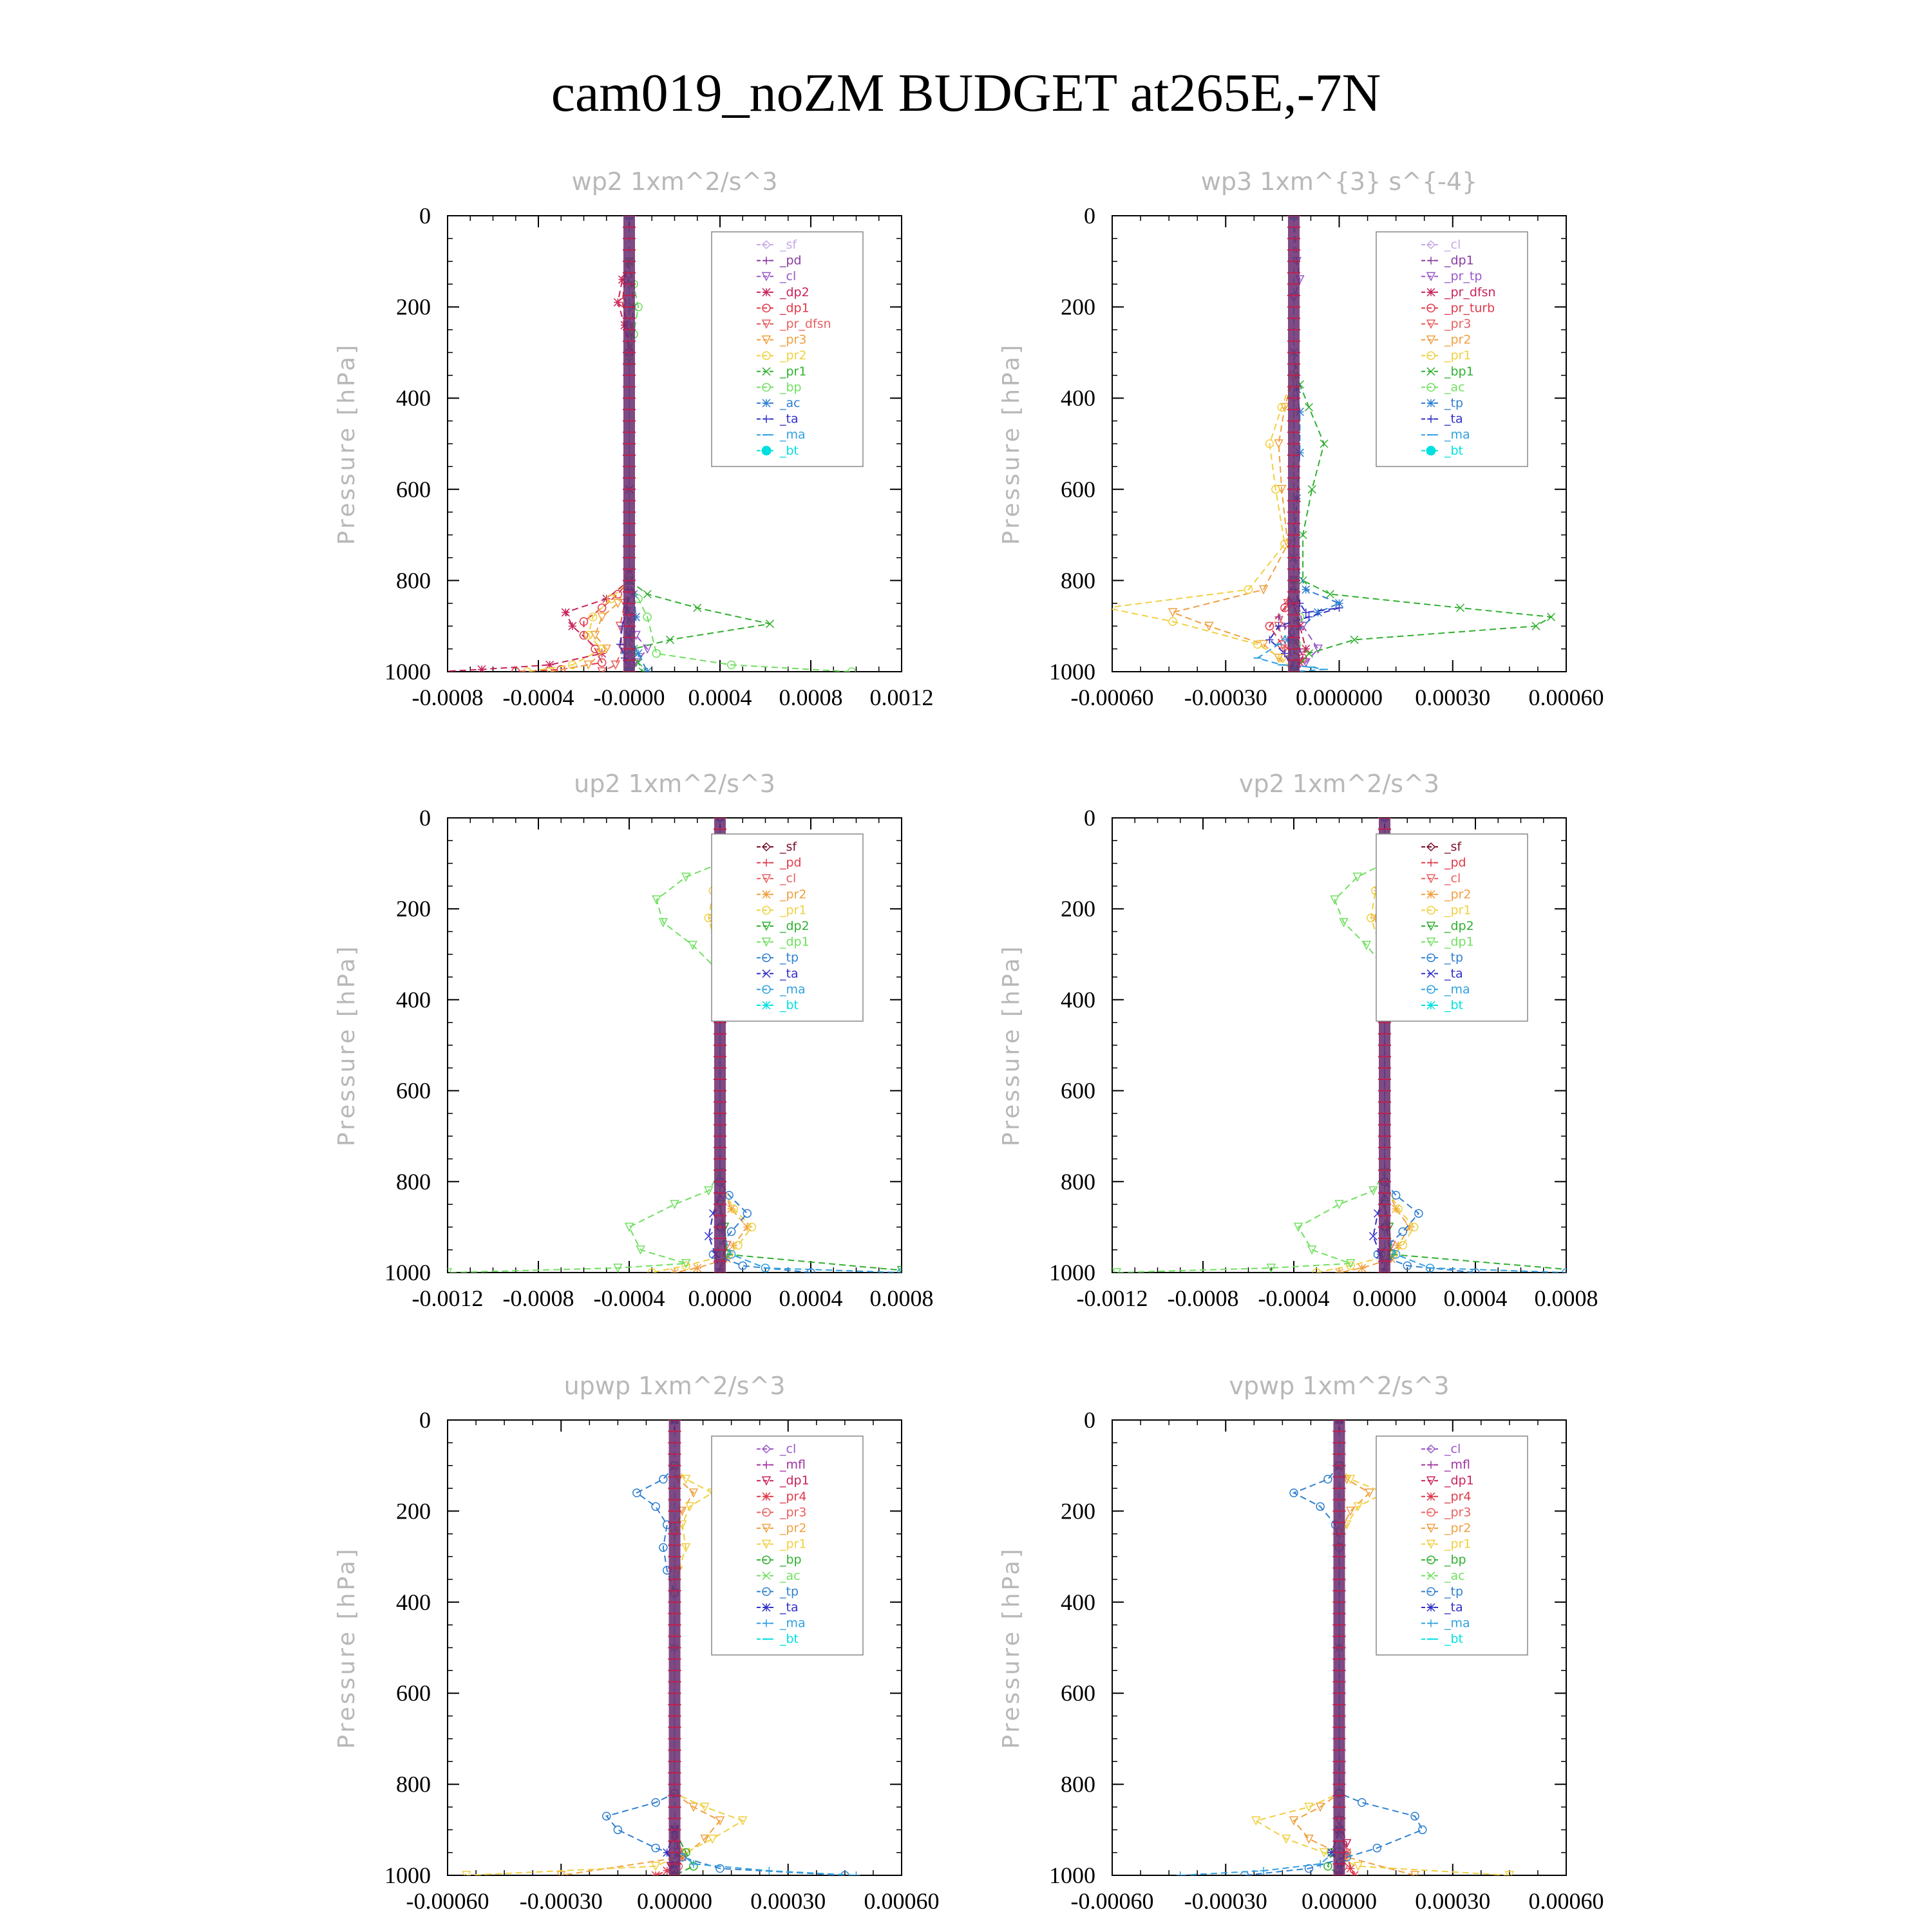 The height and width of the screenshot is (1932, 1932). What do you see at coordinates (792, 1624) in the screenshot?
I see `legend-label: _ma` at bounding box center [792, 1624].